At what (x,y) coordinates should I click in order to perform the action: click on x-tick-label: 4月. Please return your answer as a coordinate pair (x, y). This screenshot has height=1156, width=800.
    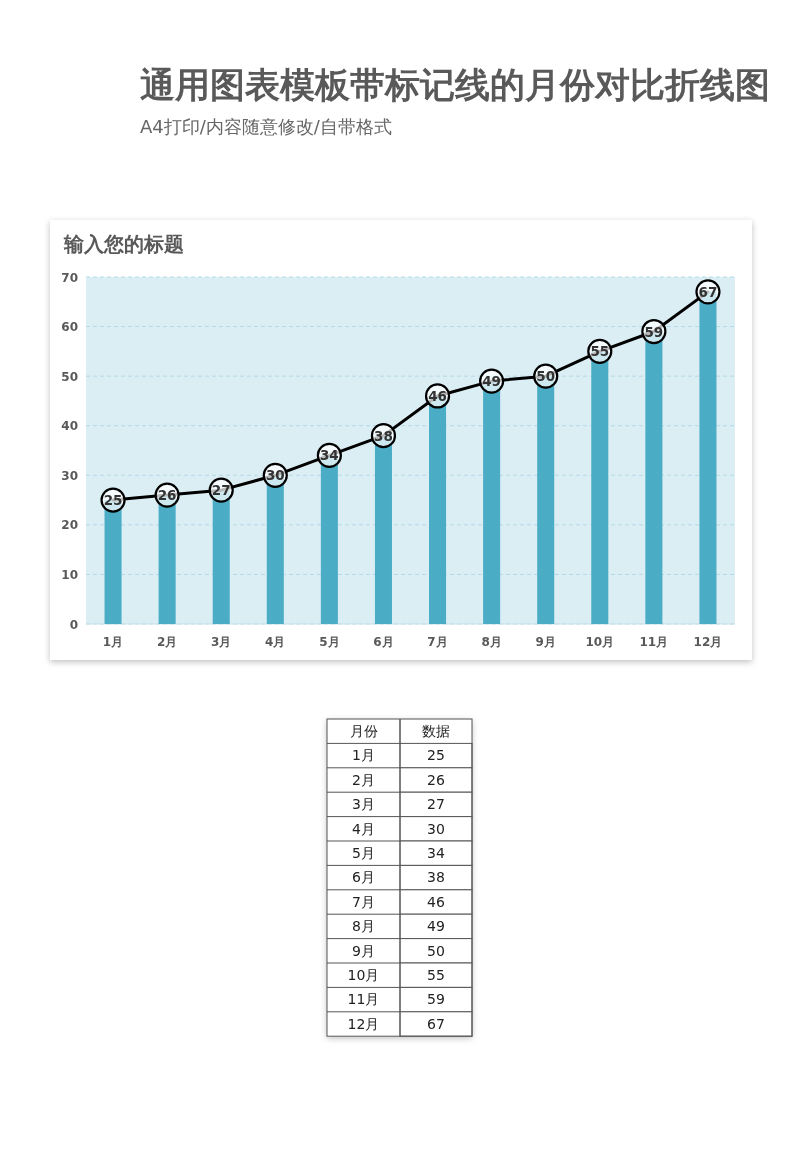
    Looking at the image, I should click on (275, 642).